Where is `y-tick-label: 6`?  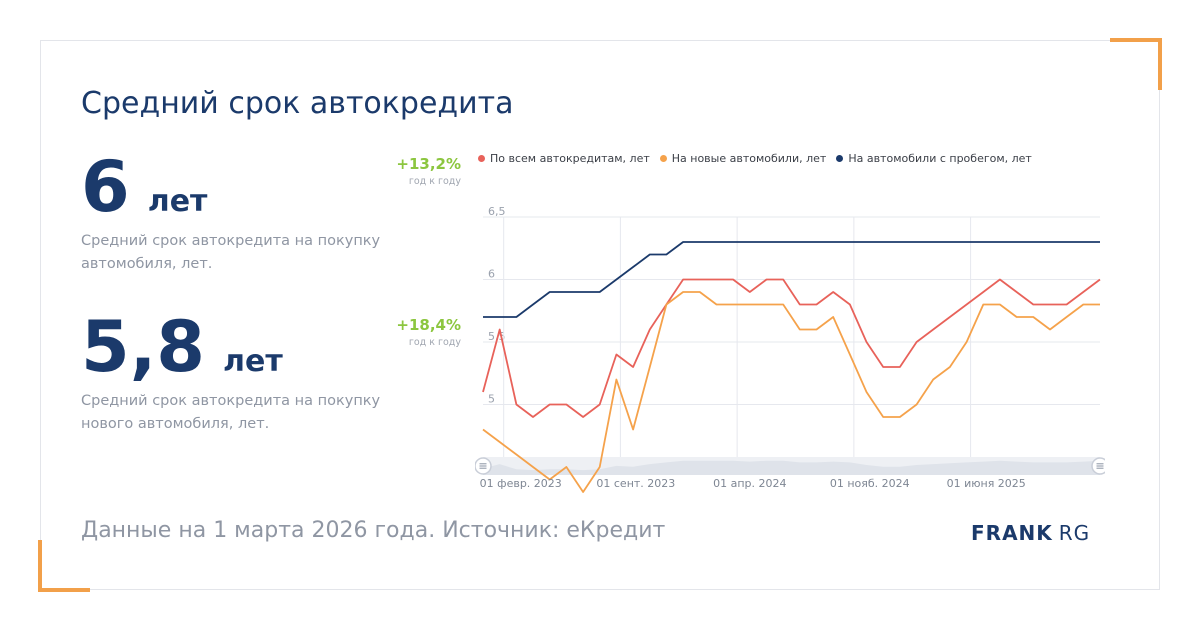
y-tick-label: 6 is located at coordinates (491, 274).